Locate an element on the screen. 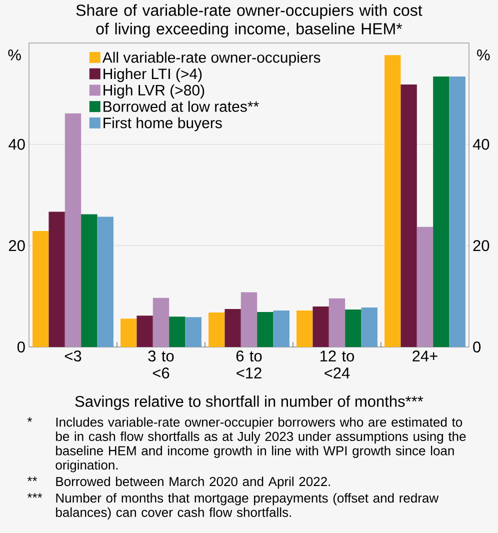  x-tick-label: 3 to <6 is located at coordinates (161, 364).